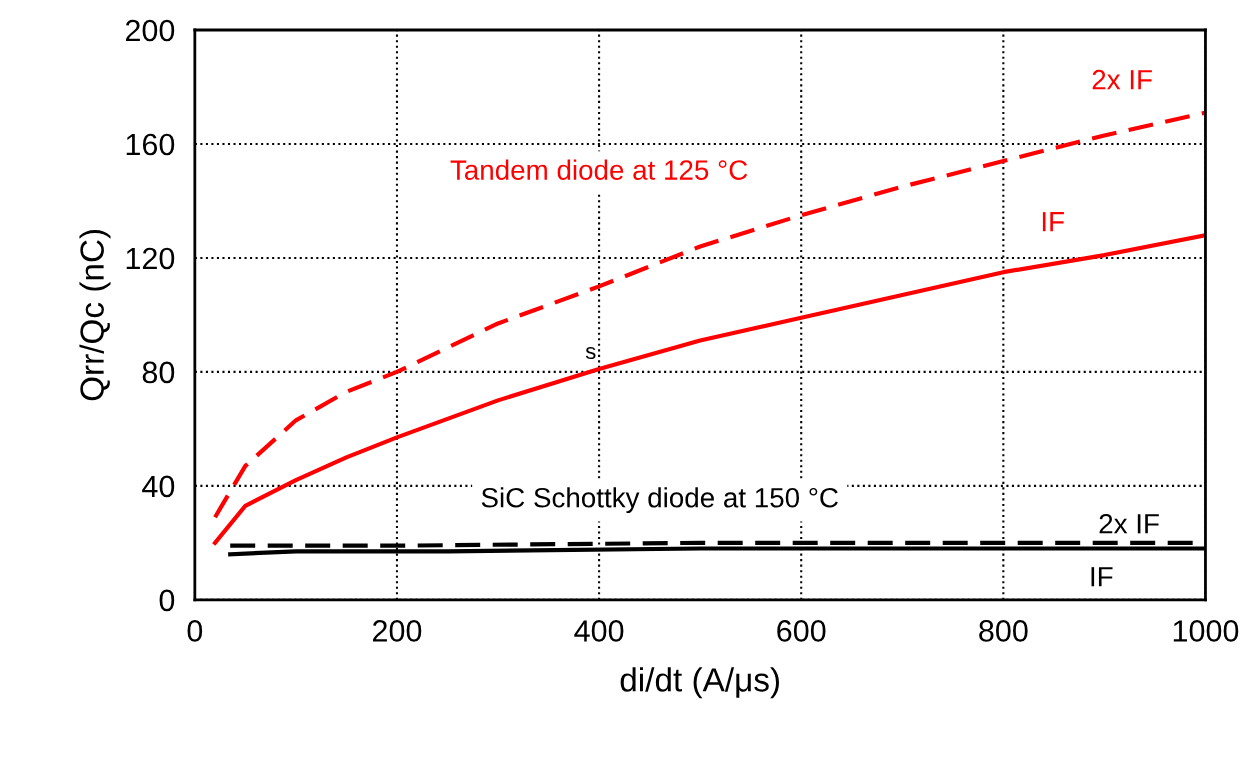 This screenshot has height=769, width=1257. Describe the element at coordinates (150, 144) in the screenshot. I see `y-tick-label: 160` at that location.